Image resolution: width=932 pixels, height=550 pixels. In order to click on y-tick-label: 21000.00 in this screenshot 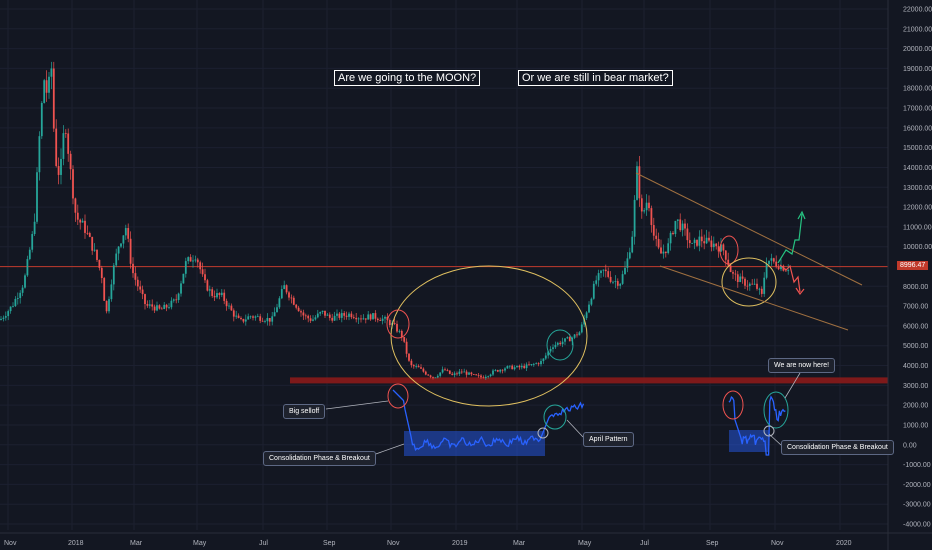, I will do `click(917, 29)`.